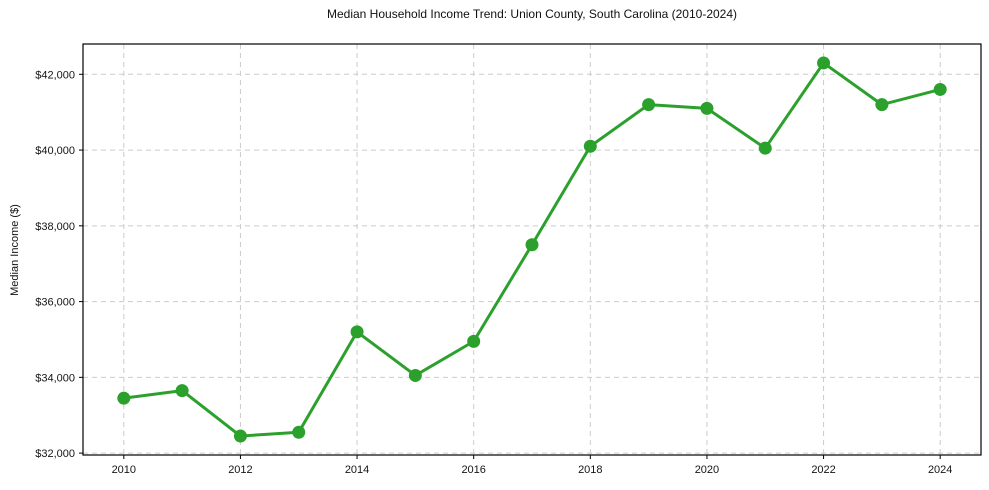 Image resolution: width=989 pixels, height=490 pixels. I want to click on x-tick-label: 2012, so click(240, 470).